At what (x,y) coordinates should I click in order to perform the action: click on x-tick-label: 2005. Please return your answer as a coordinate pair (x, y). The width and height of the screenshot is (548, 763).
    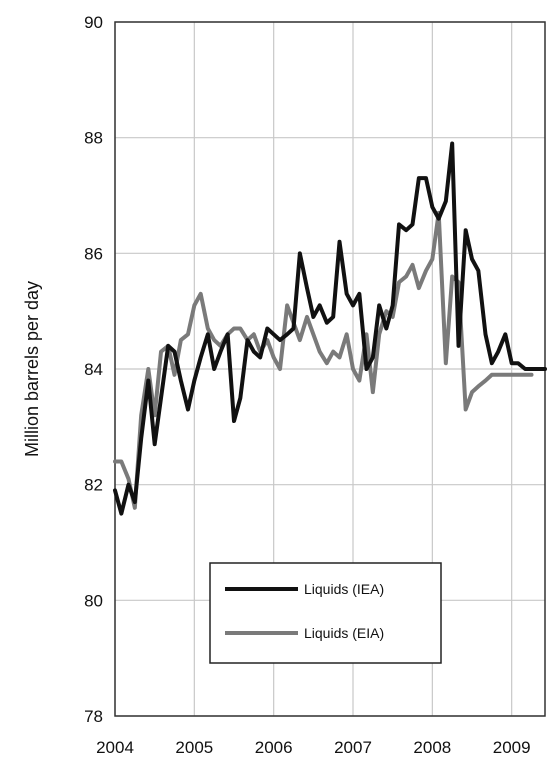
    Looking at the image, I should click on (194, 747).